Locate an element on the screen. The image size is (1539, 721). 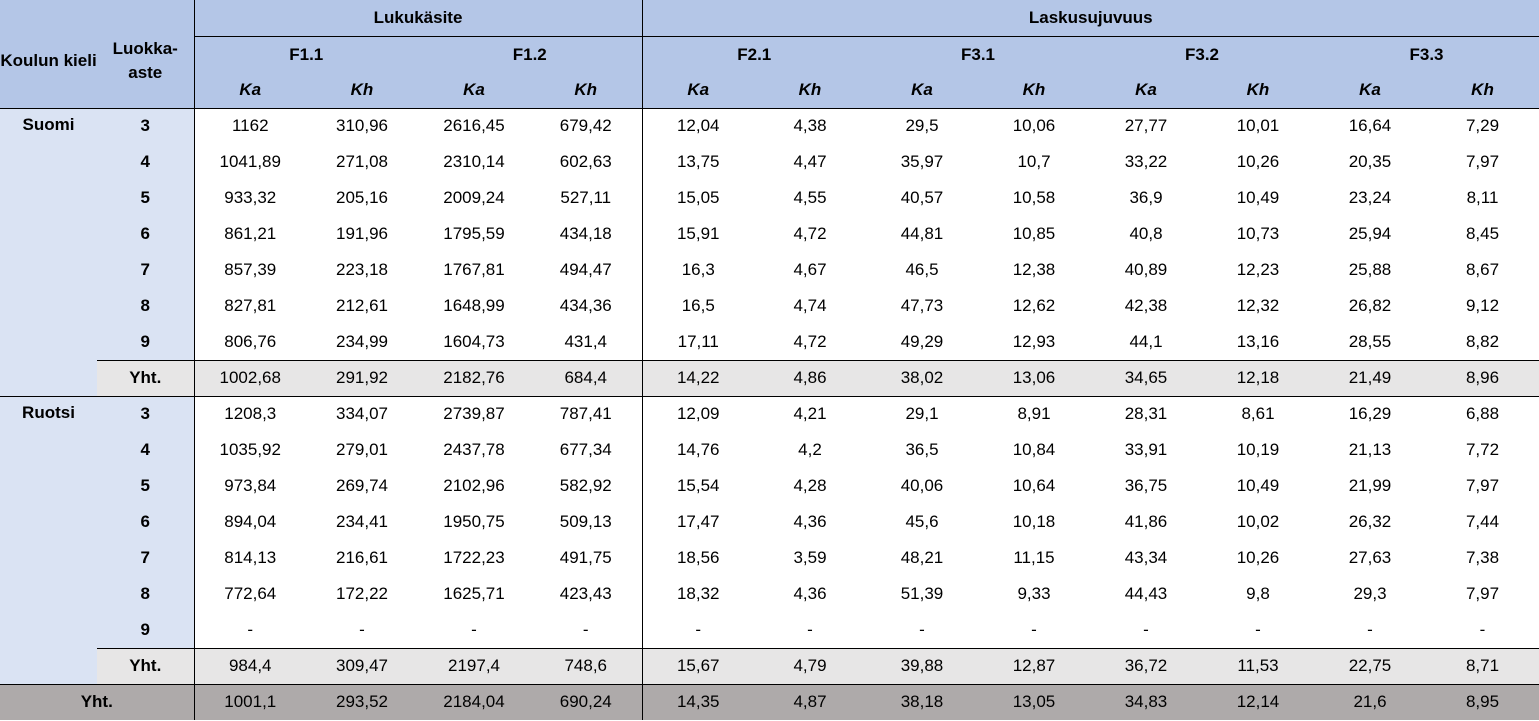
value-cell: 38,18 is located at coordinates (922, 701).